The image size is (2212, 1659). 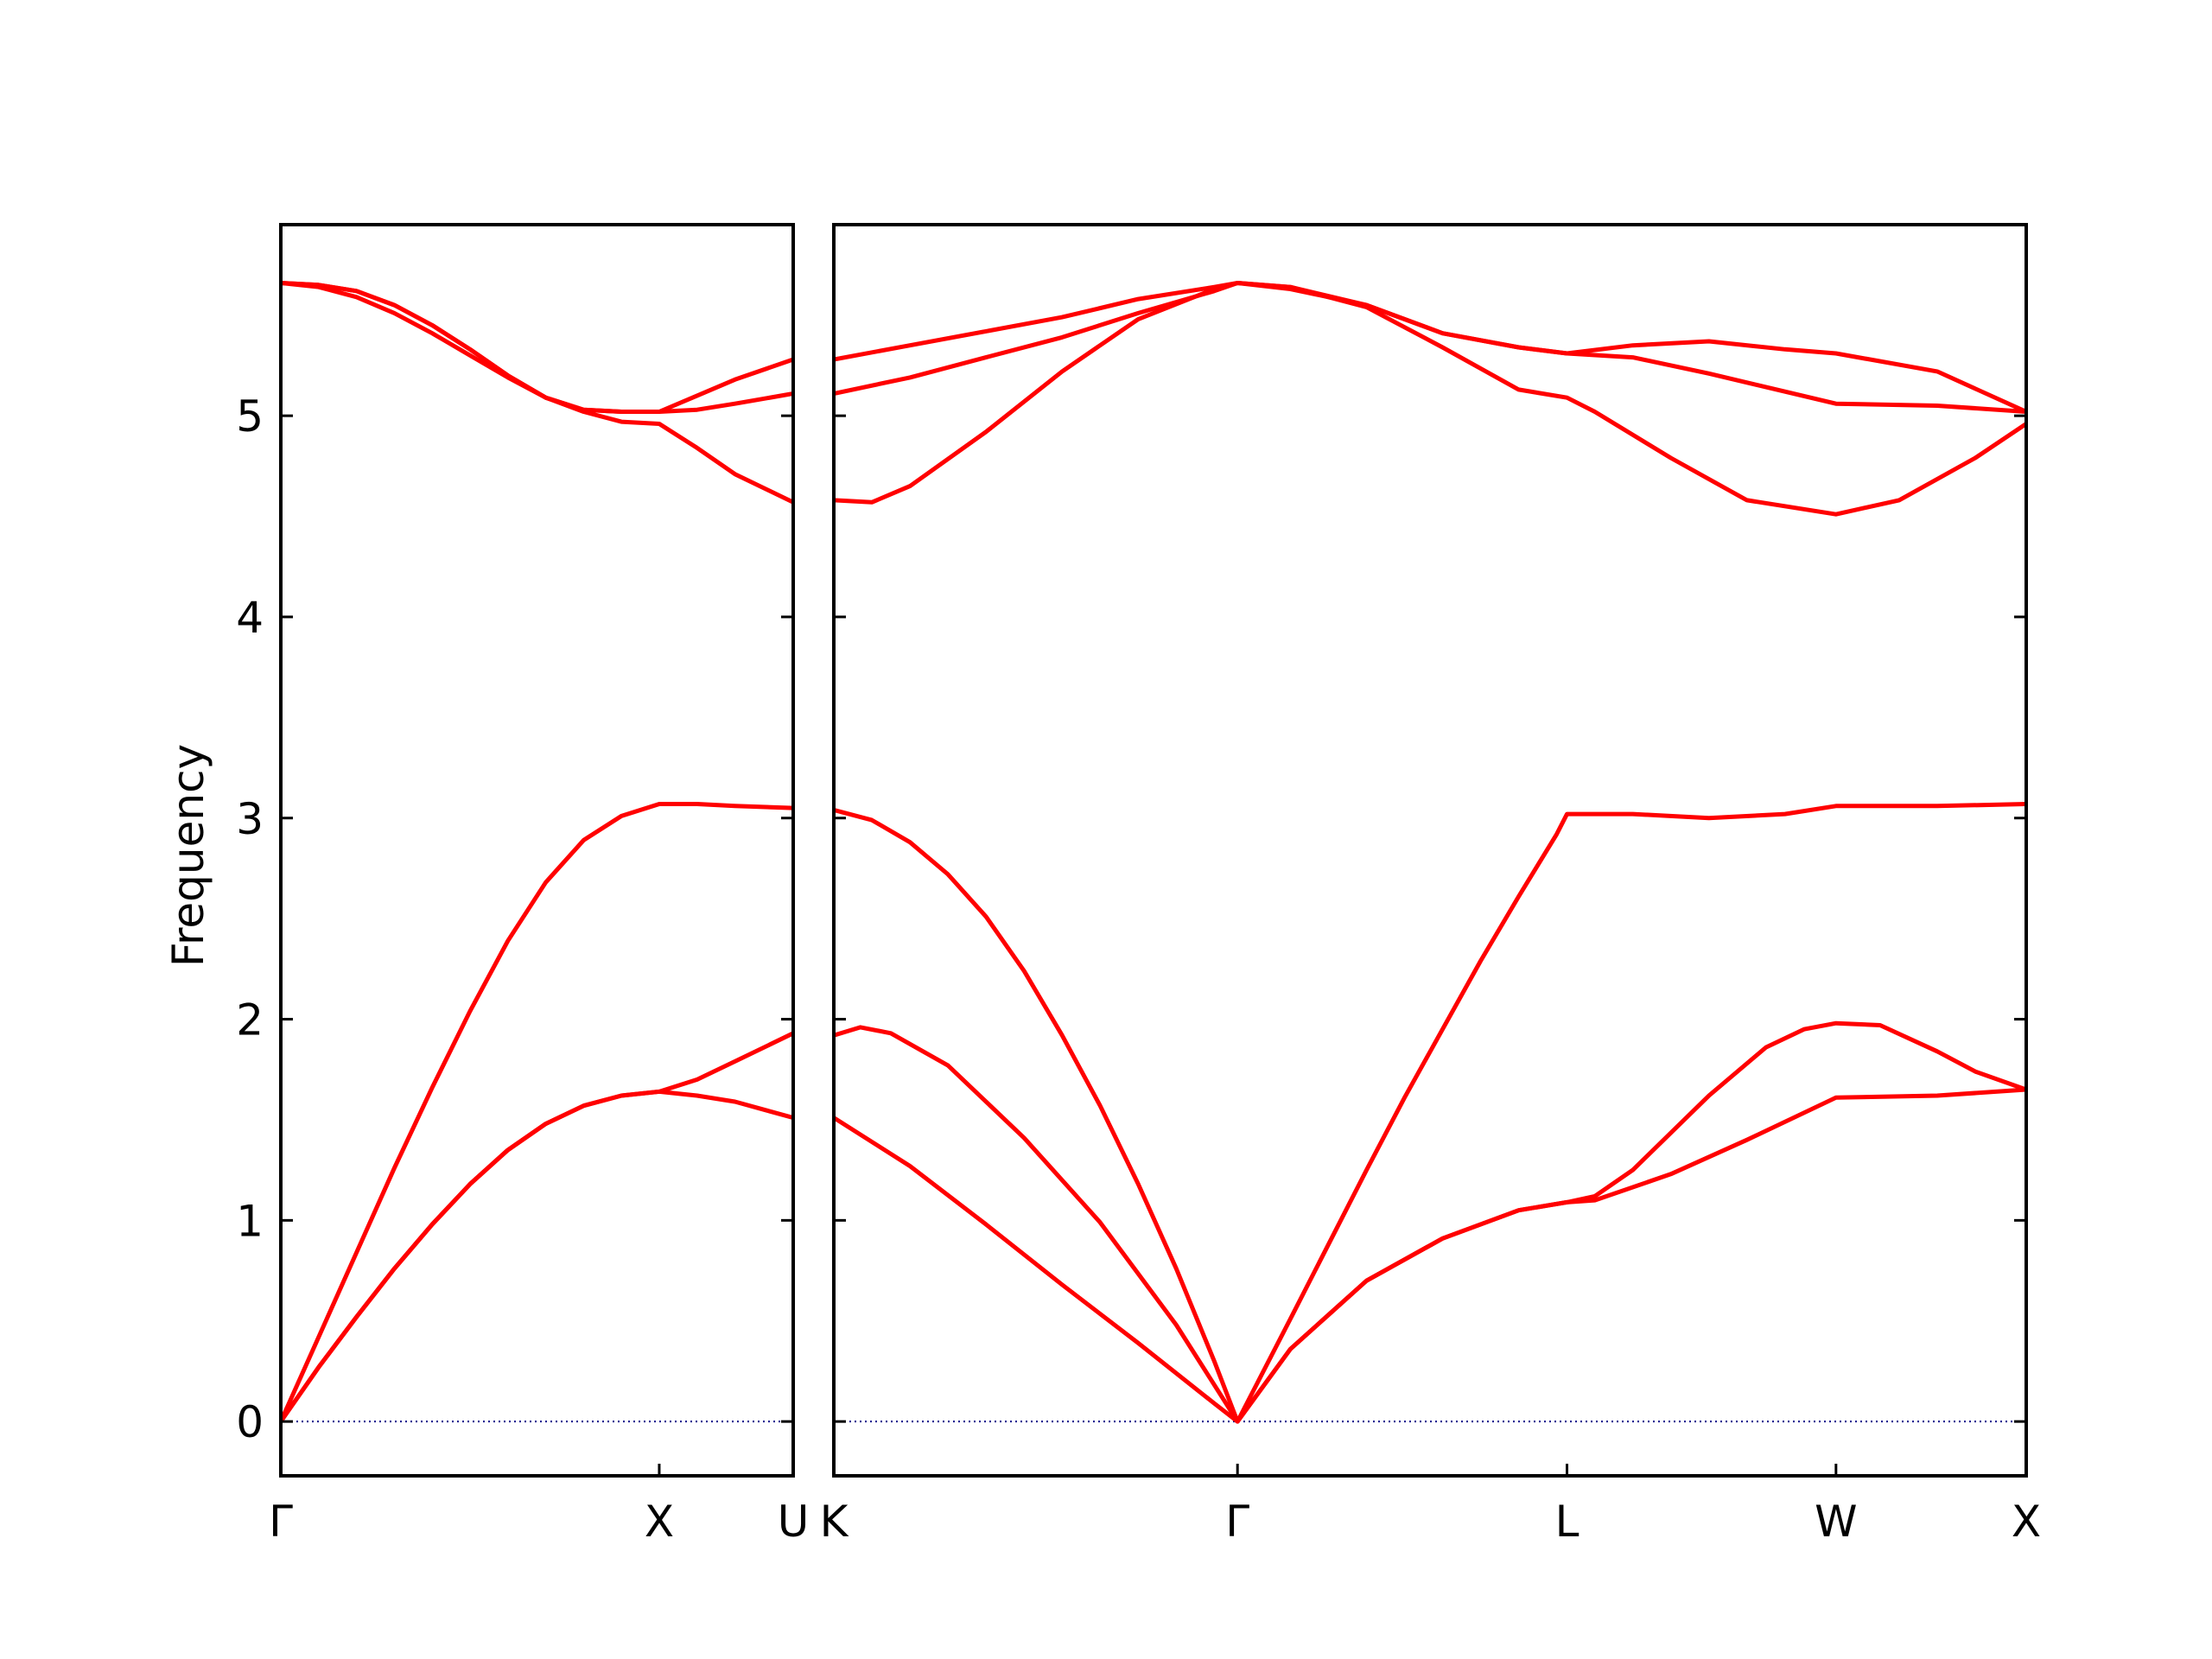 What do you see at coordinates (794, 1522) in the screenshot?
I see `x-tick-label: U` at bounding box center [794, 1522].